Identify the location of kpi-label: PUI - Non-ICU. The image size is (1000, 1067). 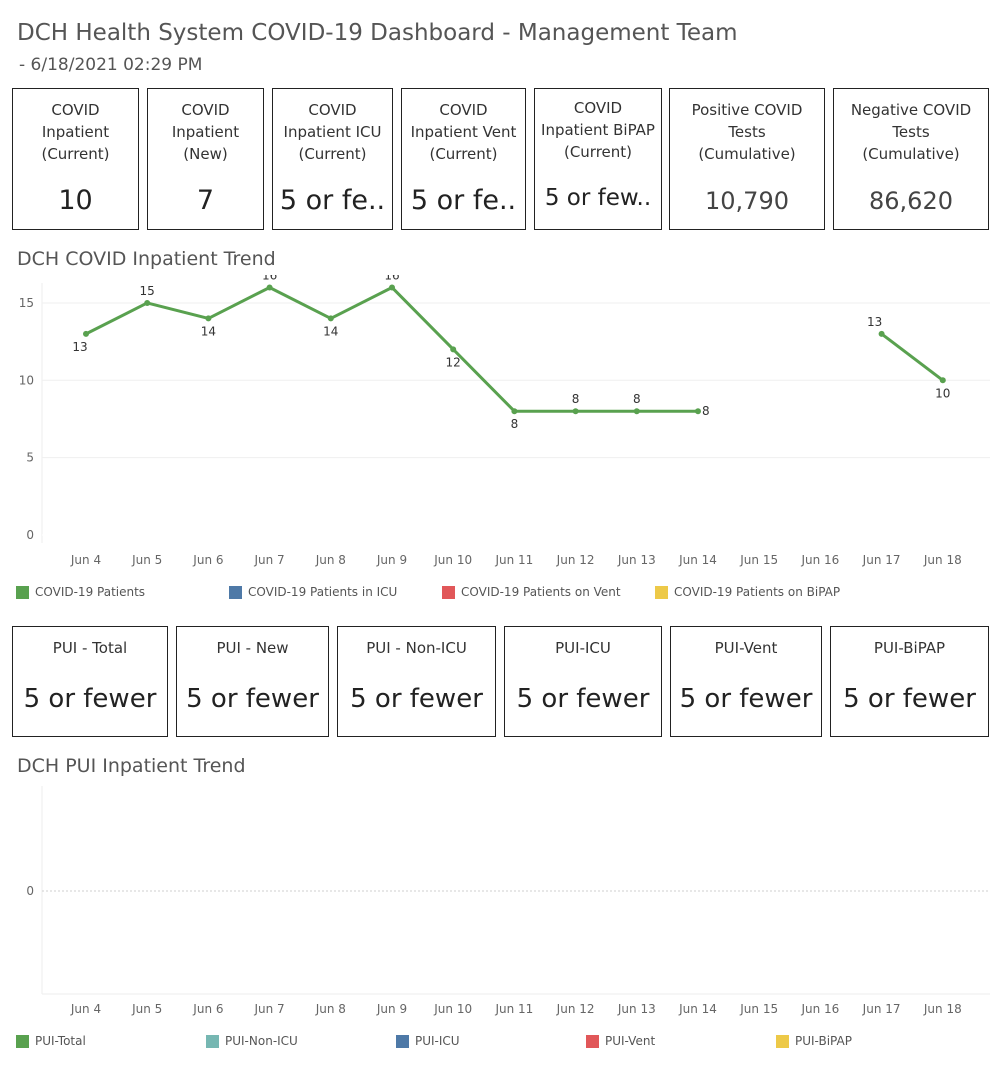
(416, 648).